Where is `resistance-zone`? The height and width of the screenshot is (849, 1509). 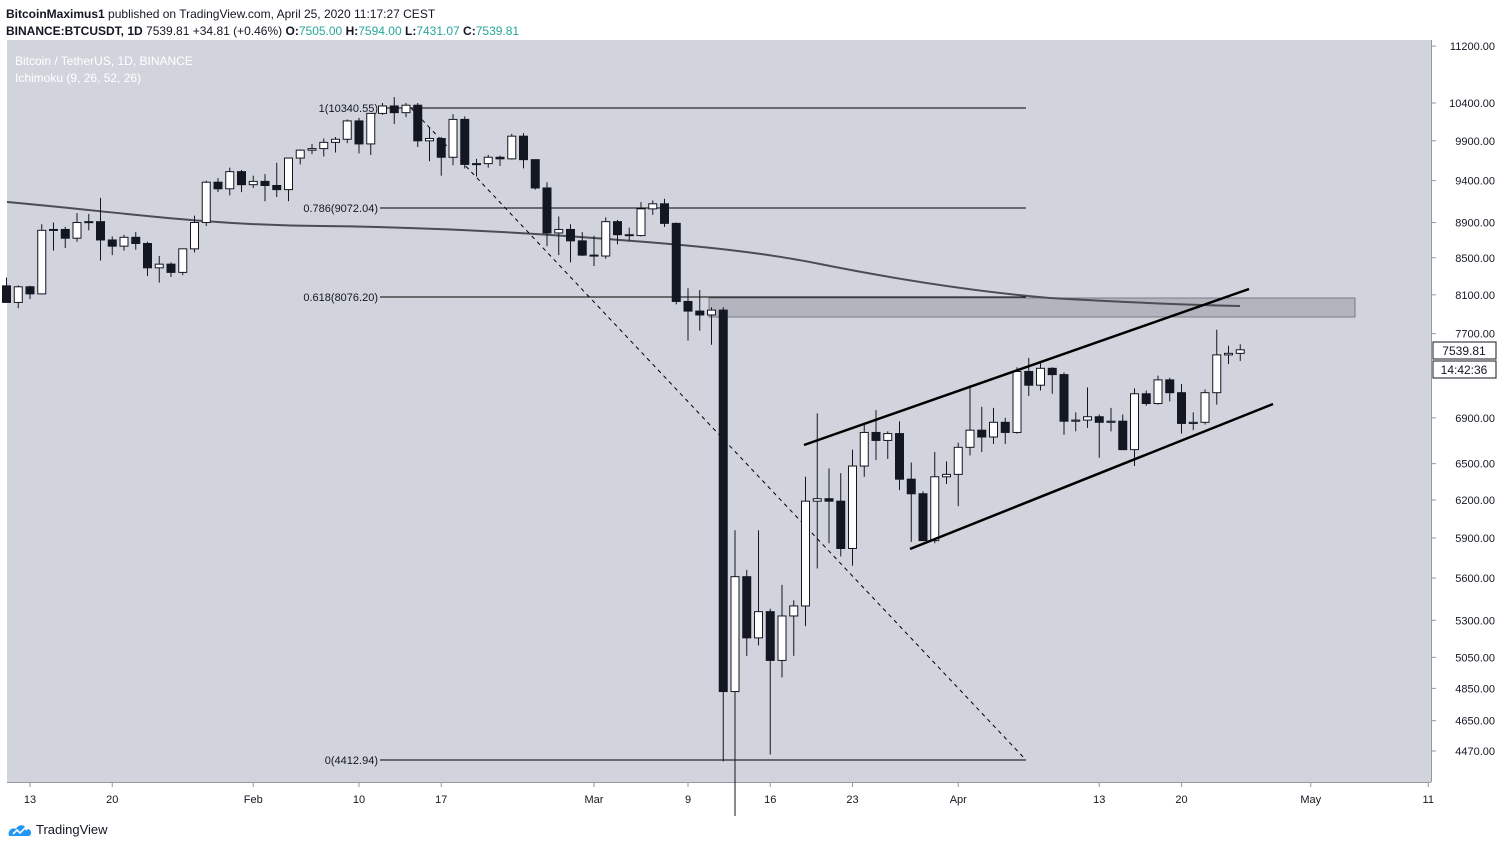
resistance-zone is located at coordinates (1032, 307).